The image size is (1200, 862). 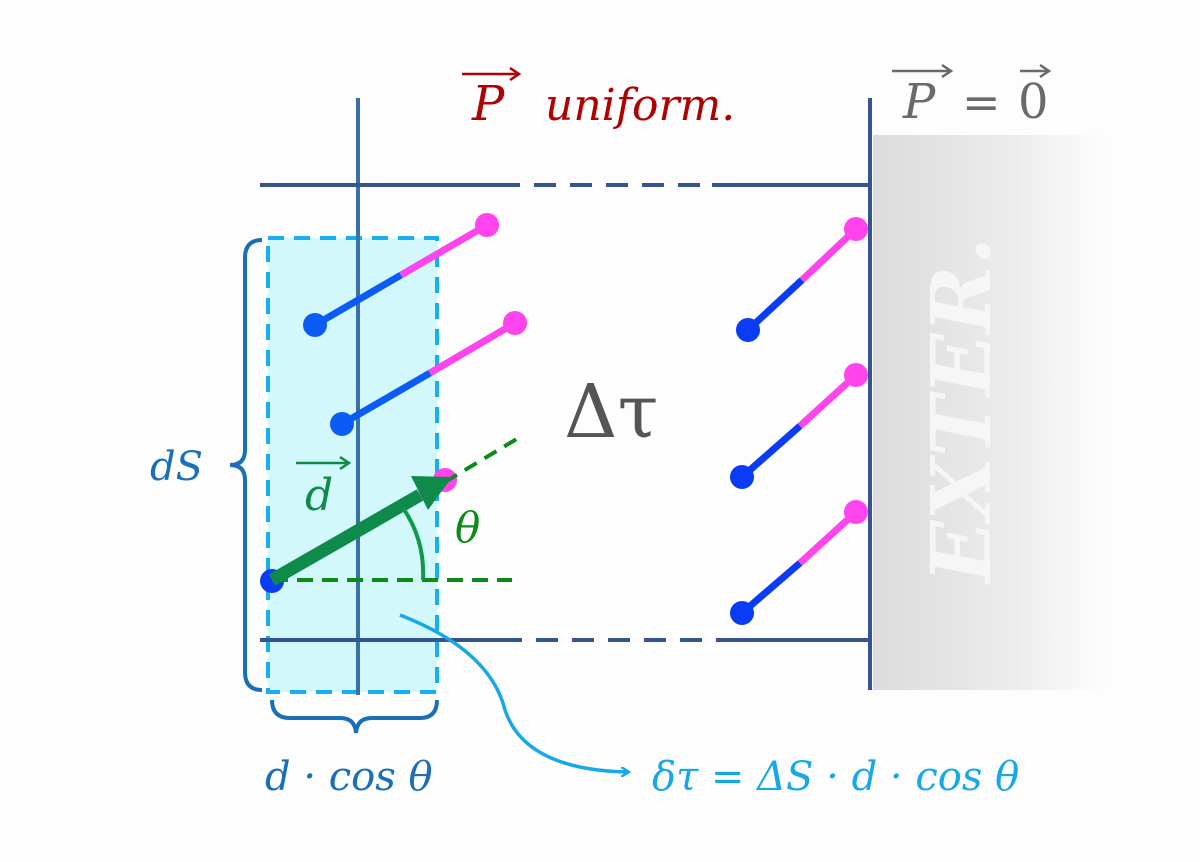 I want to click on ds-label: dS, so click(x=176, y=467).